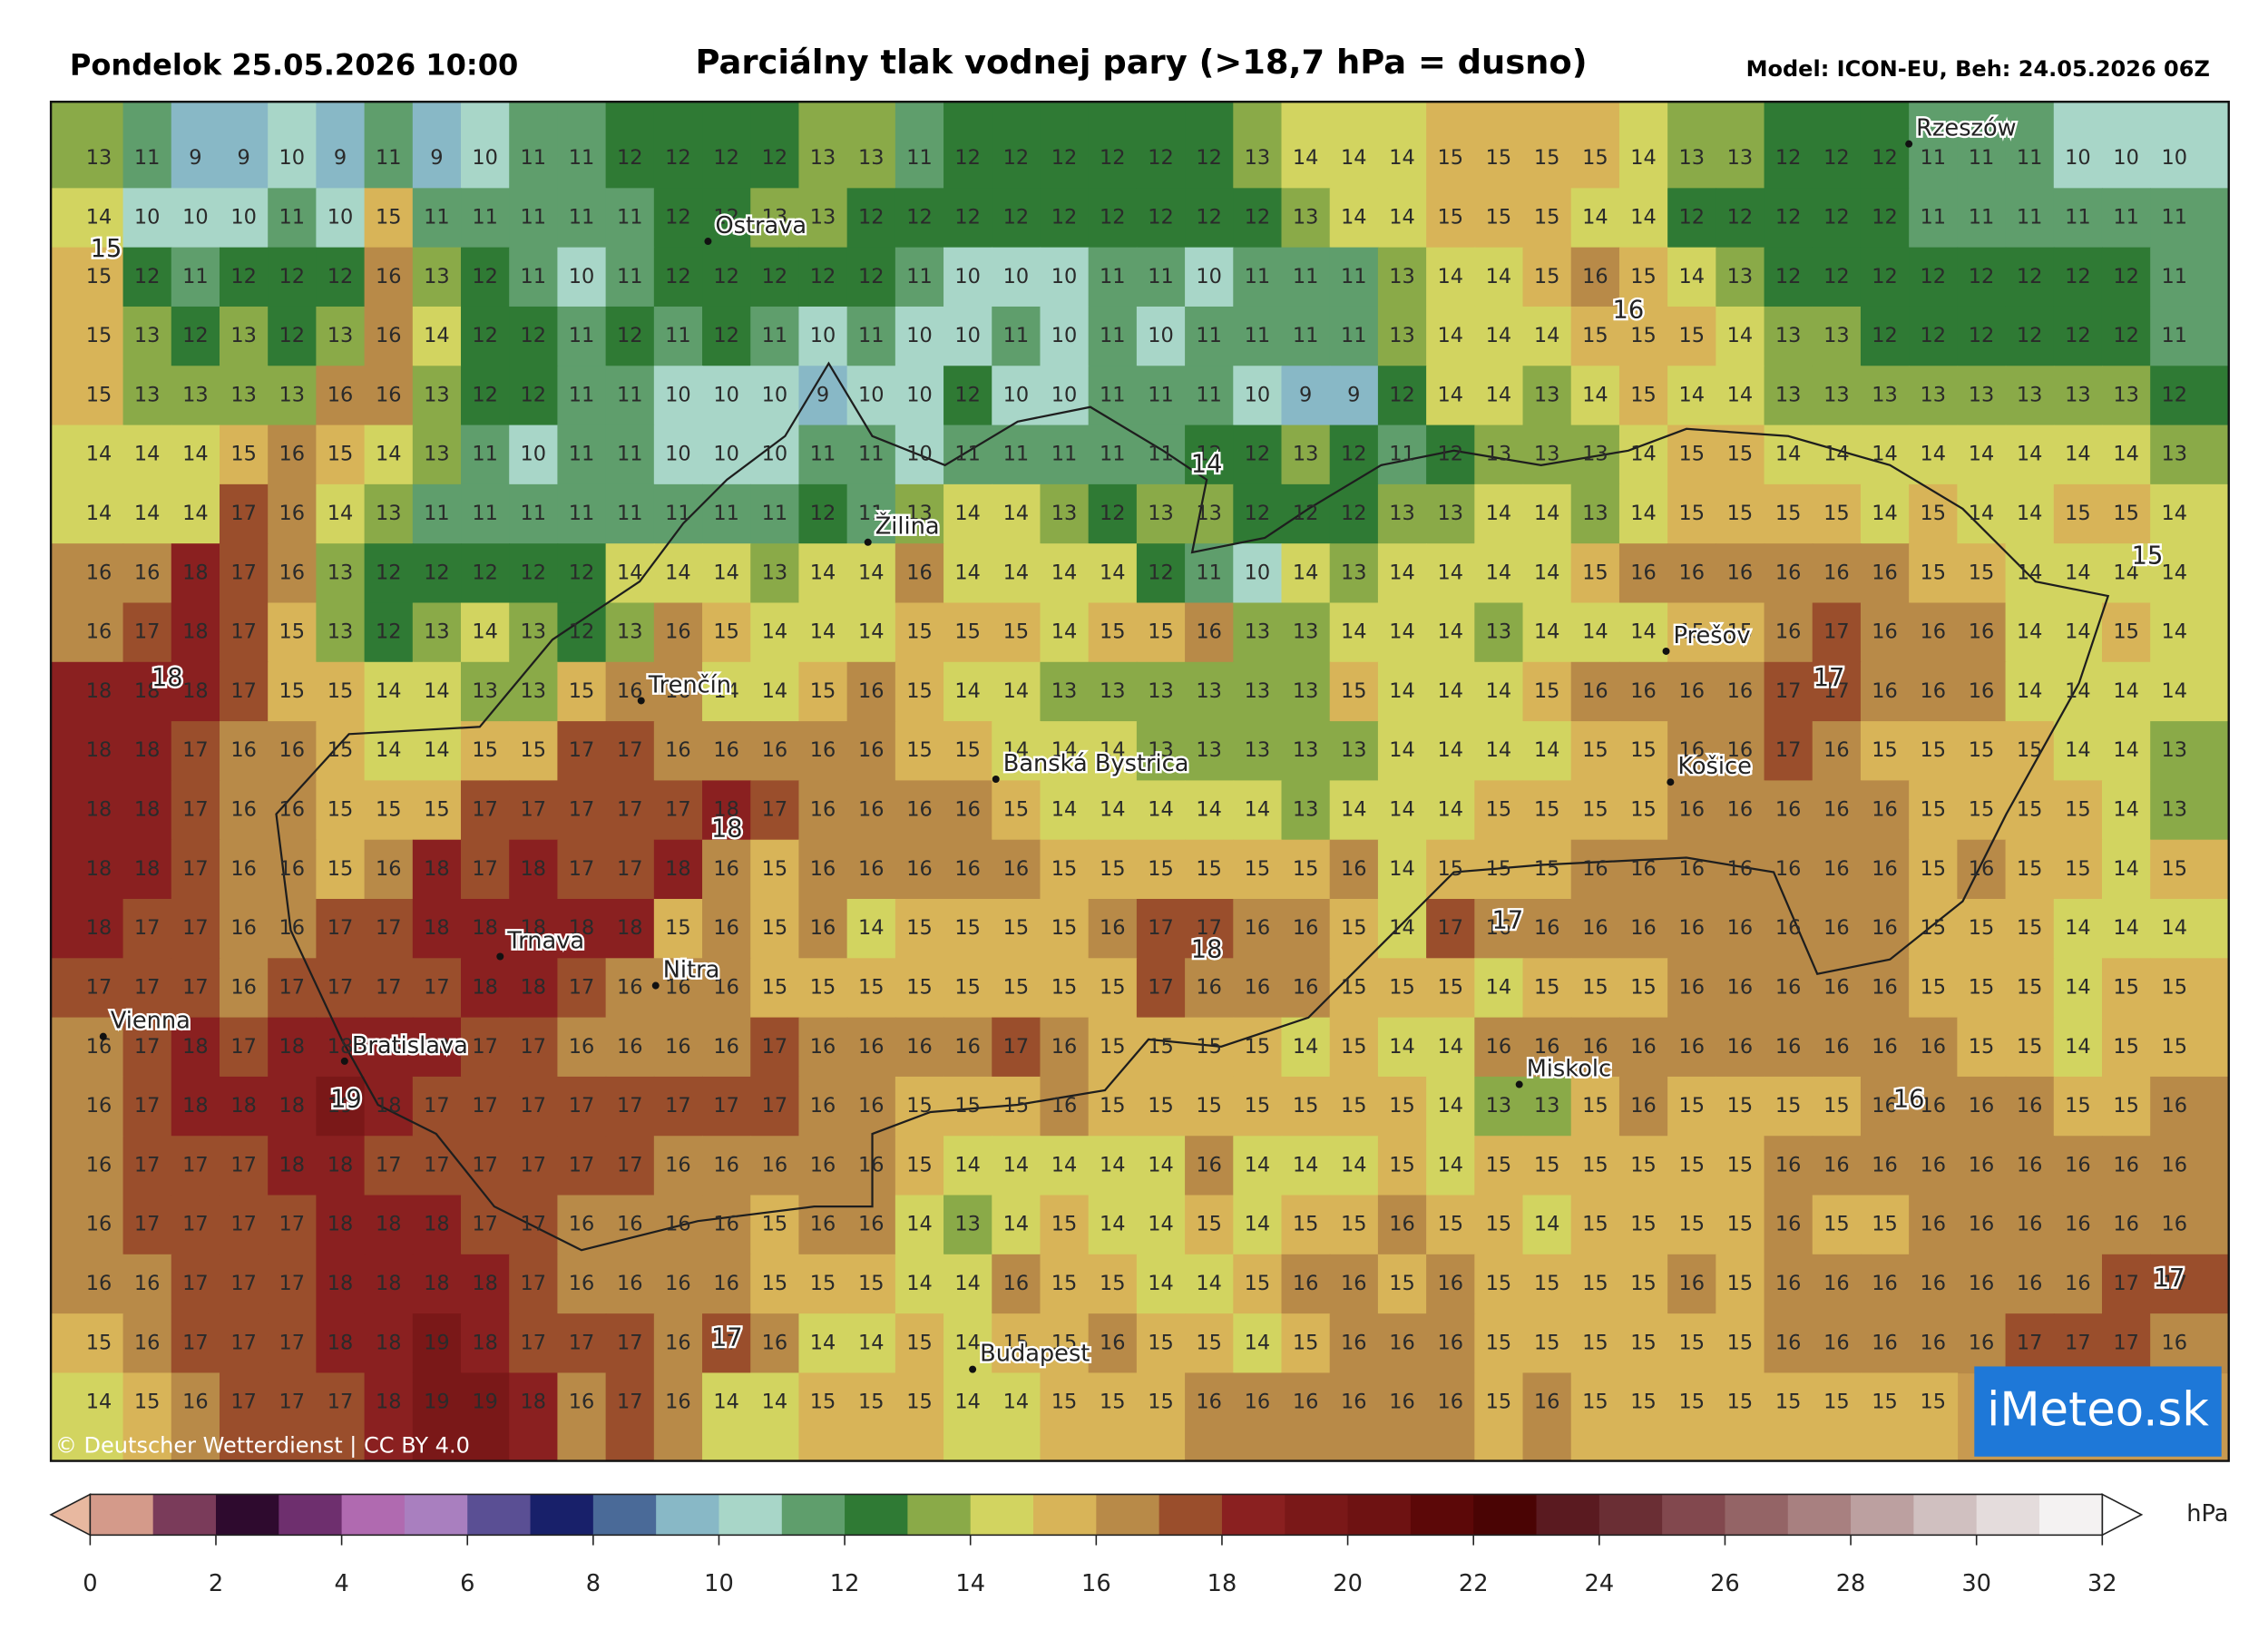  I want to click on grid-value: 12, so click(726, 336).